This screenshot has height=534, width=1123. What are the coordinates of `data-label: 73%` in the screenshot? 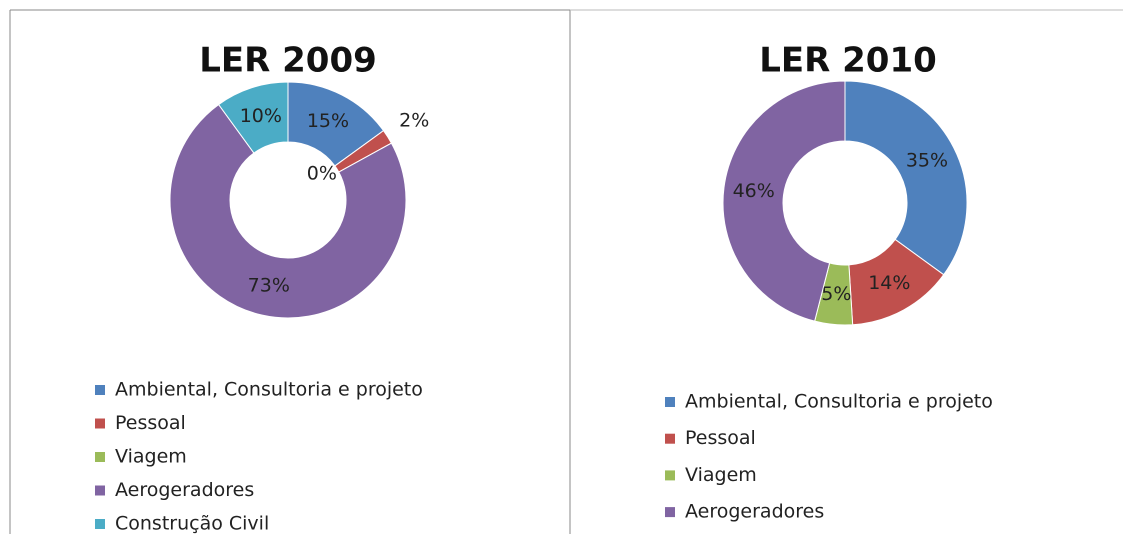 It's located at (269, 285).